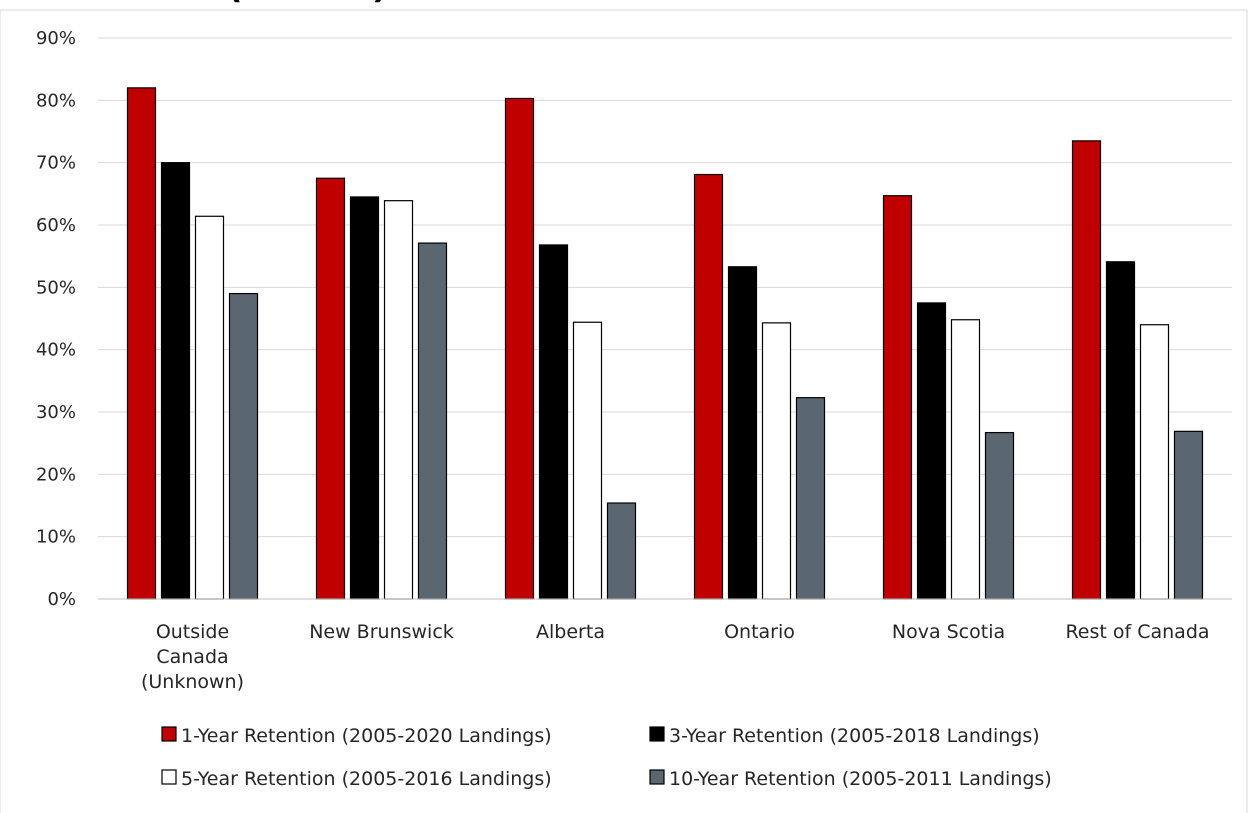  I want to click on x-category-label: Ontario, so click(759, 632).